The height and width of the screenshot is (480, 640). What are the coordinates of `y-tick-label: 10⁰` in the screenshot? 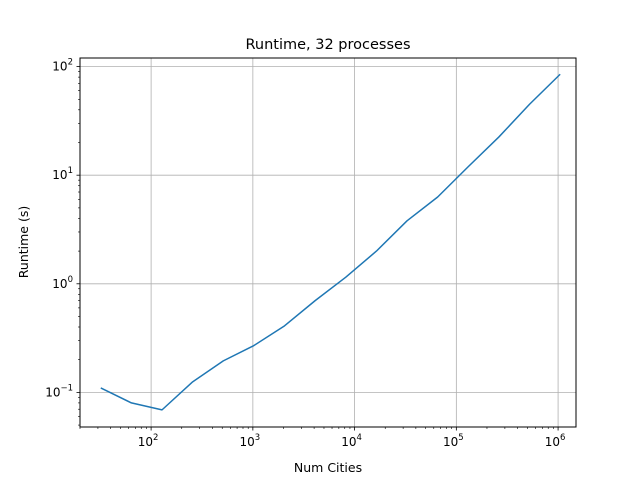 It's located at (62, 283).